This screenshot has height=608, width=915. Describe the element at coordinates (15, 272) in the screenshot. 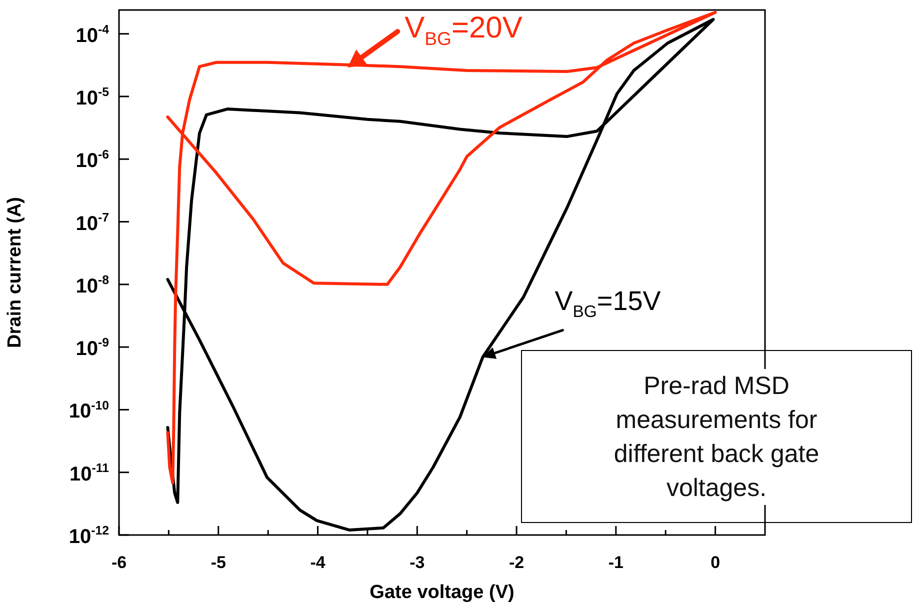

I see `y-axis-title: Drain current (A)` at that location.